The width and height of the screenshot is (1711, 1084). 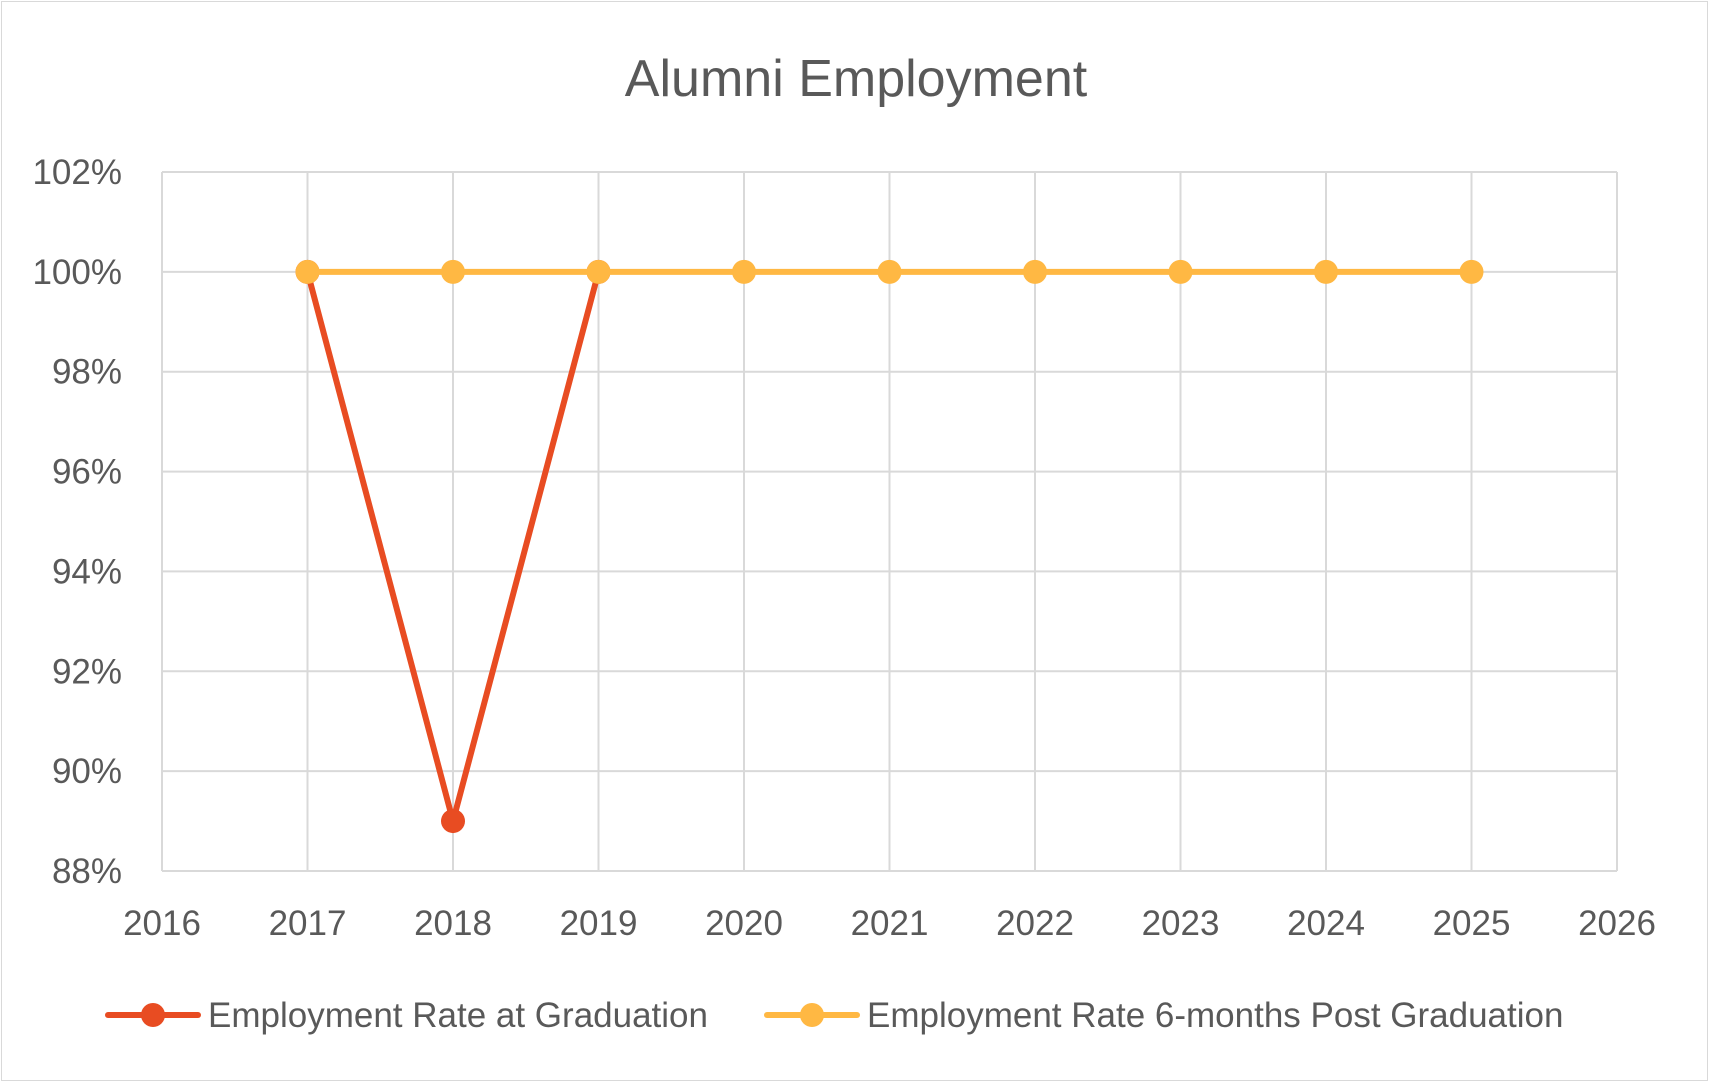 I want to click on legend-label: Employment Rate 6-months Post Graduation, so click(x=1215, y=1015).